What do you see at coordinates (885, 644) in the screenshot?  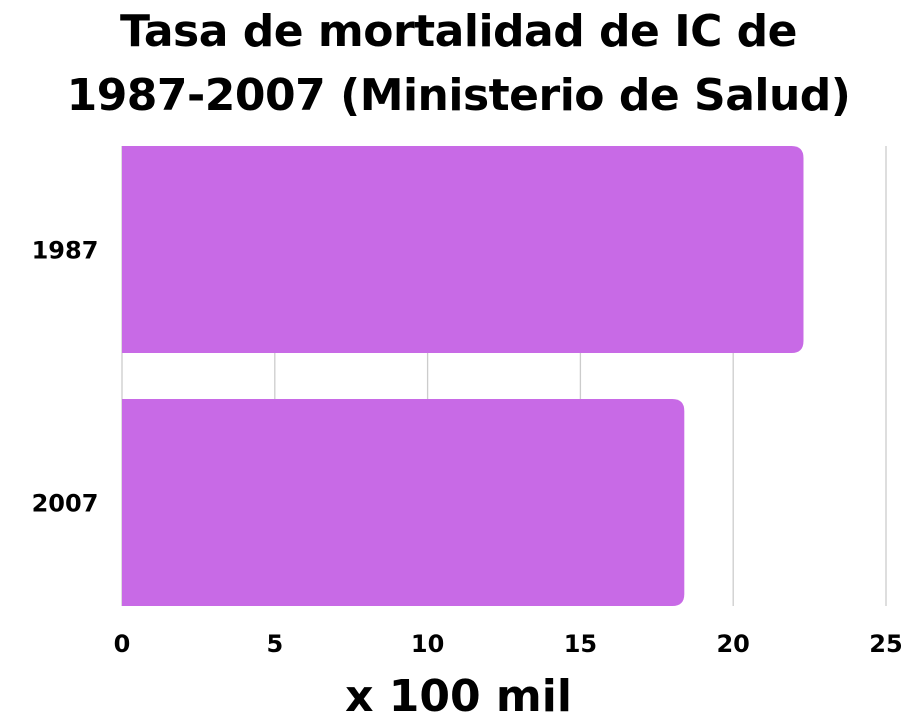 I see `x-tick-label-25: 25` at bounding box center [885, 644].